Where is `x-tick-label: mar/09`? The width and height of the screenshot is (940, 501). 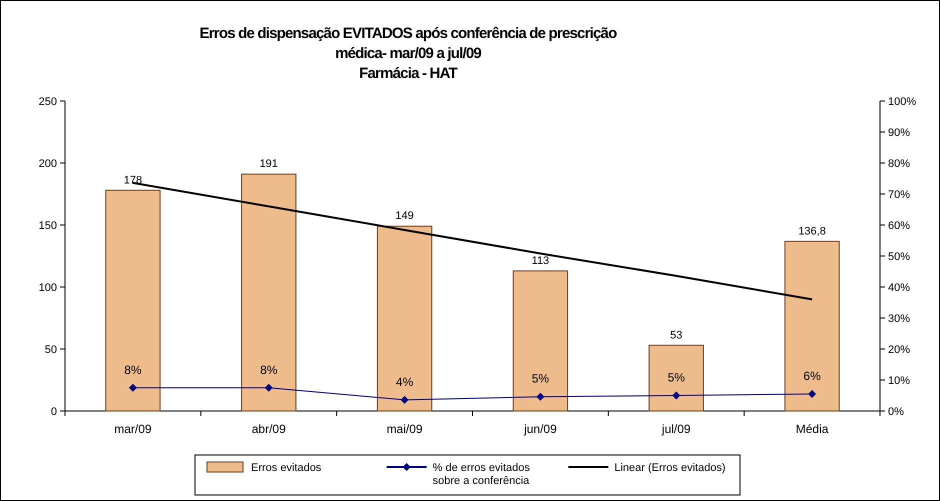 x-tick-label: mar/09 is located at coordinates (133, 429).